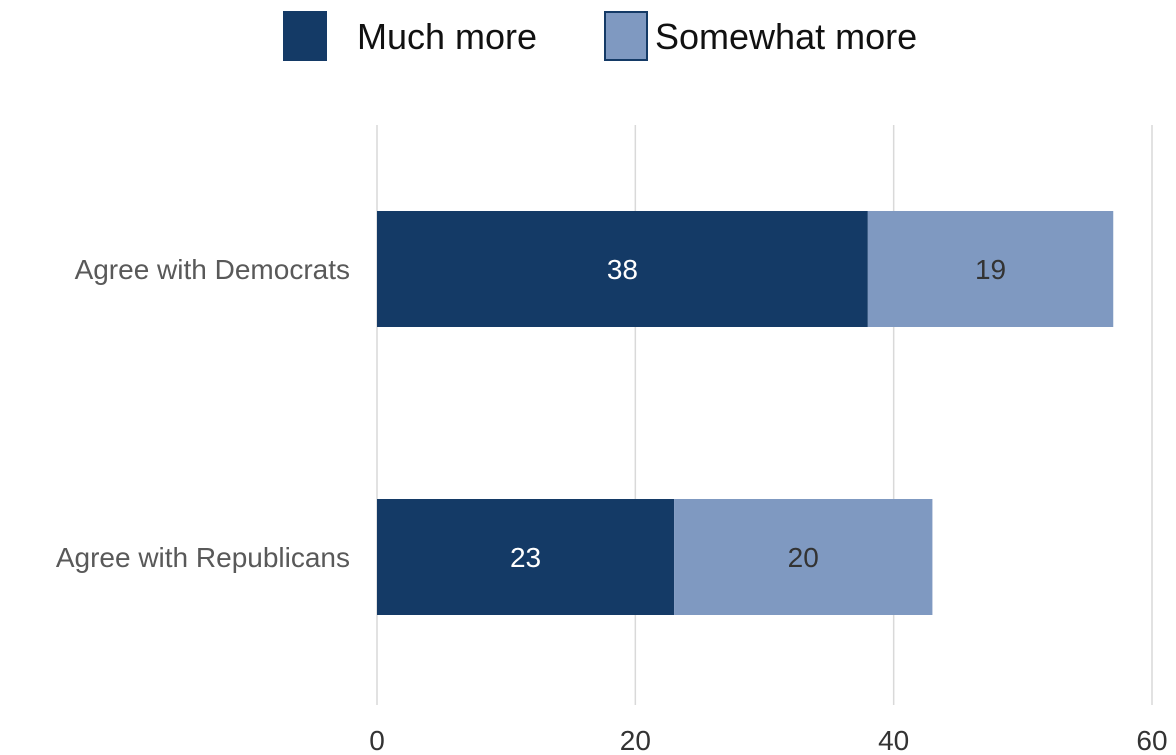 This screenshot has height=755, width=1176. What do you see at coordinates (212, 269) in the screenshot?
I see `category-label-agree-with-democrats: Agree with Democrats` at bounding box center [212, 269].